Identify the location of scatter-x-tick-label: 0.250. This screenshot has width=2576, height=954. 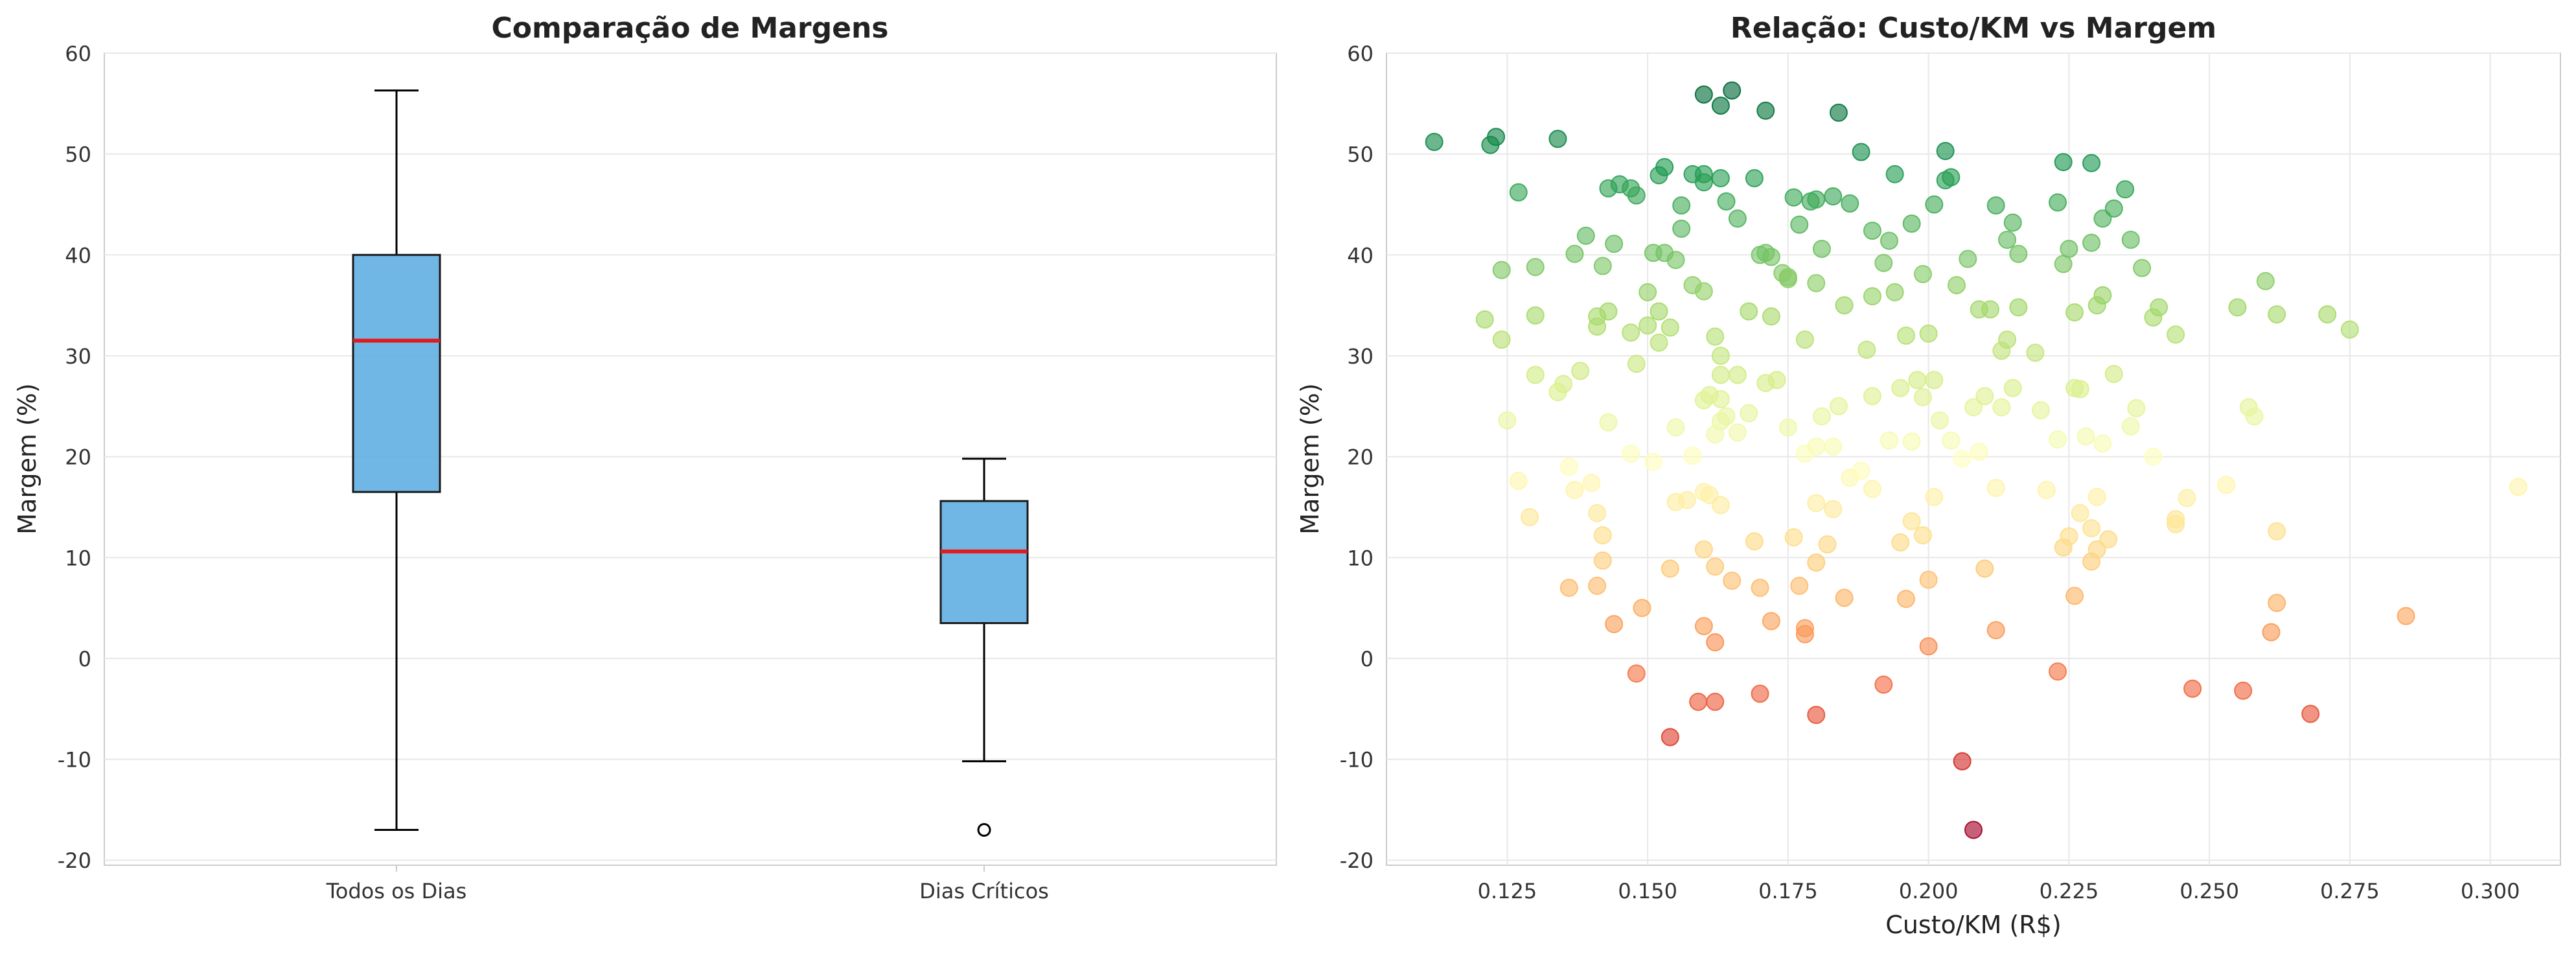
(2209, 891).